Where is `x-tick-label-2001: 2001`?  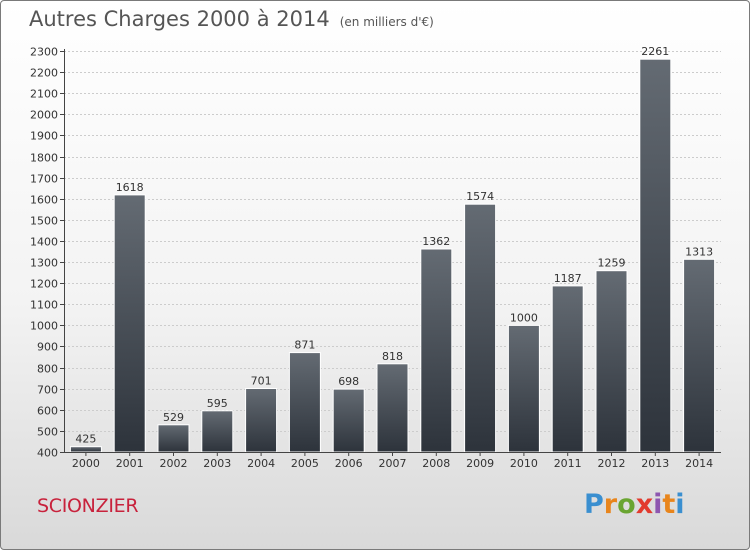 x-tick-label-2001: 2001 is located at coordinates (130, 463).